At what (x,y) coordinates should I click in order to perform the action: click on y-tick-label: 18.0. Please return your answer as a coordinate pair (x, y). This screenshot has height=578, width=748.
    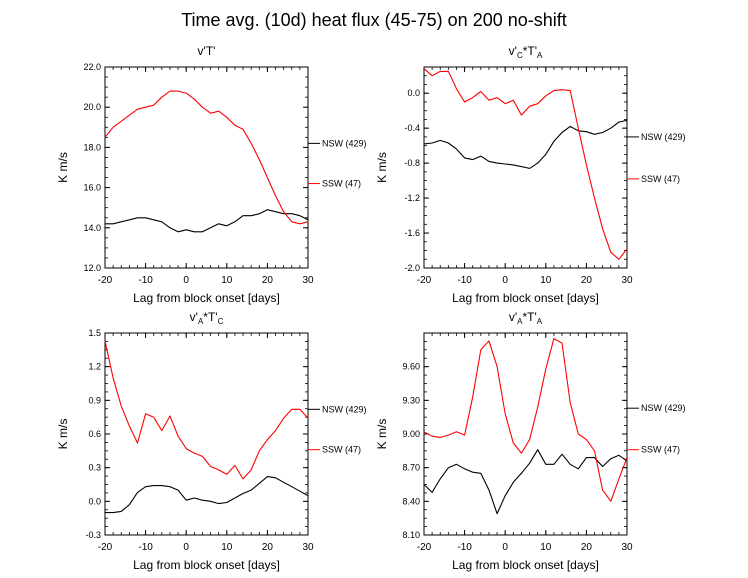
    Looking at the image, I should click on (92, 147).